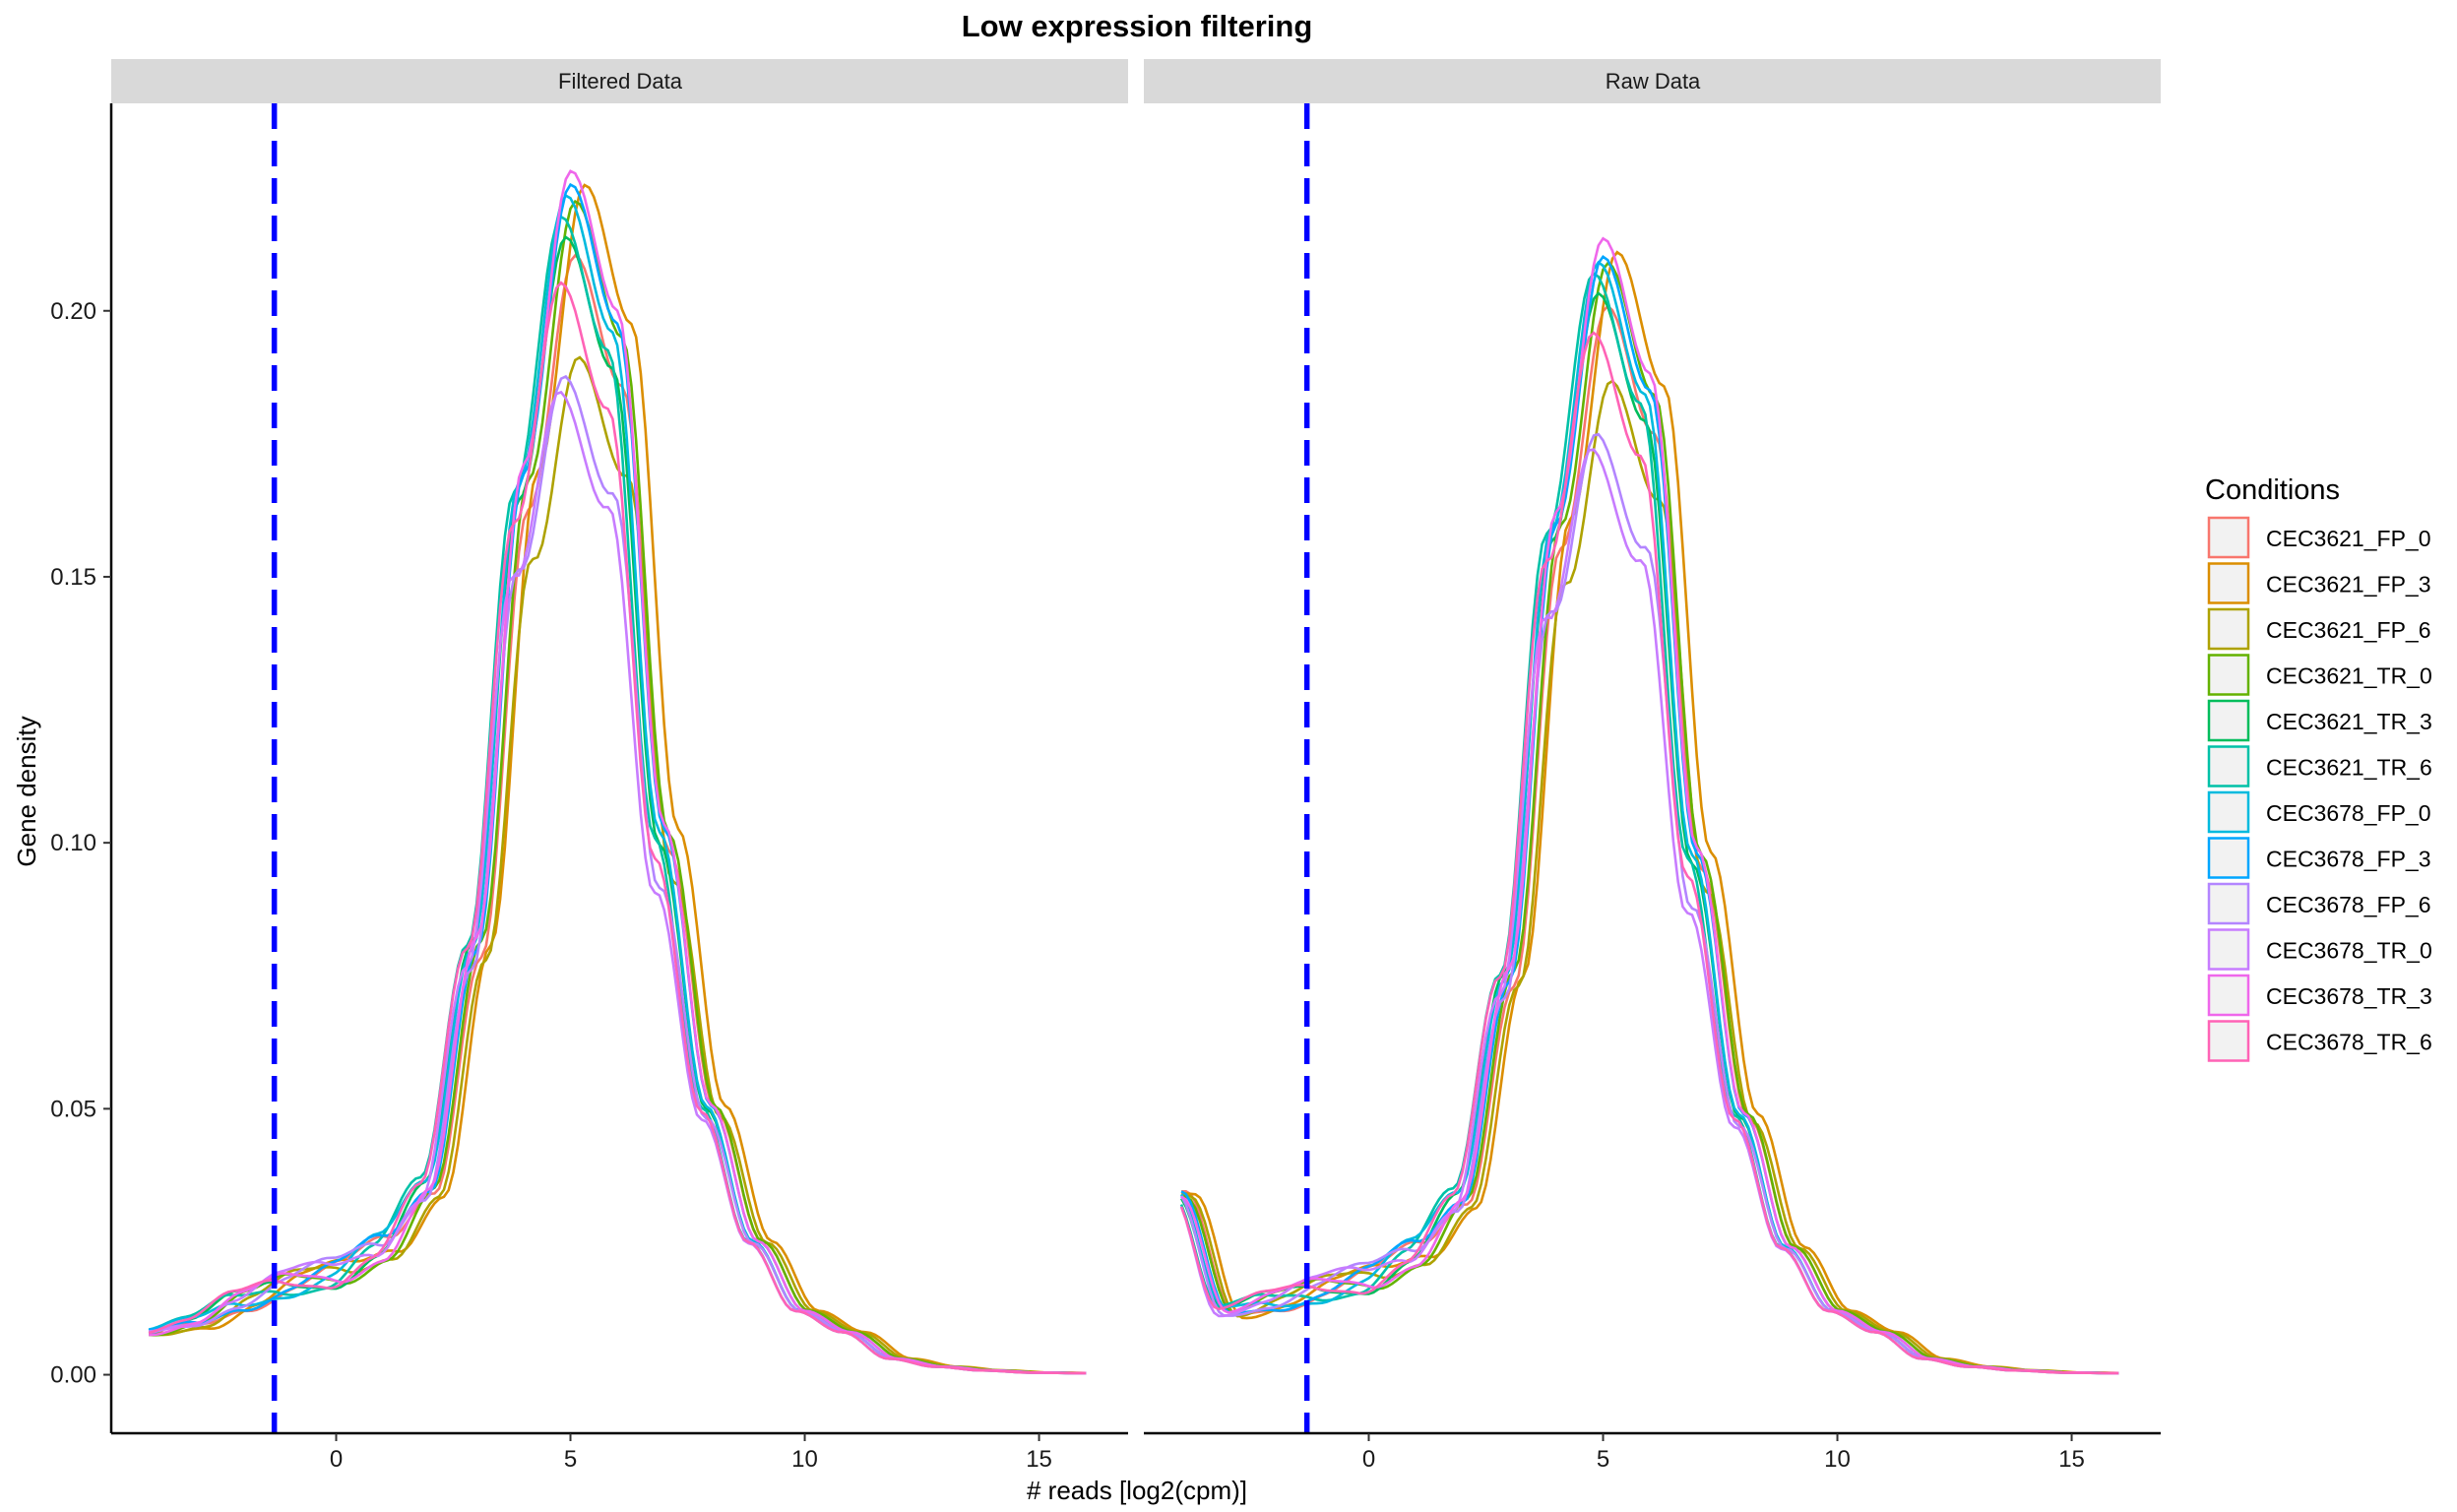  I want to click on legend-label: CEC3678_FP_6, so click(2348, 904).